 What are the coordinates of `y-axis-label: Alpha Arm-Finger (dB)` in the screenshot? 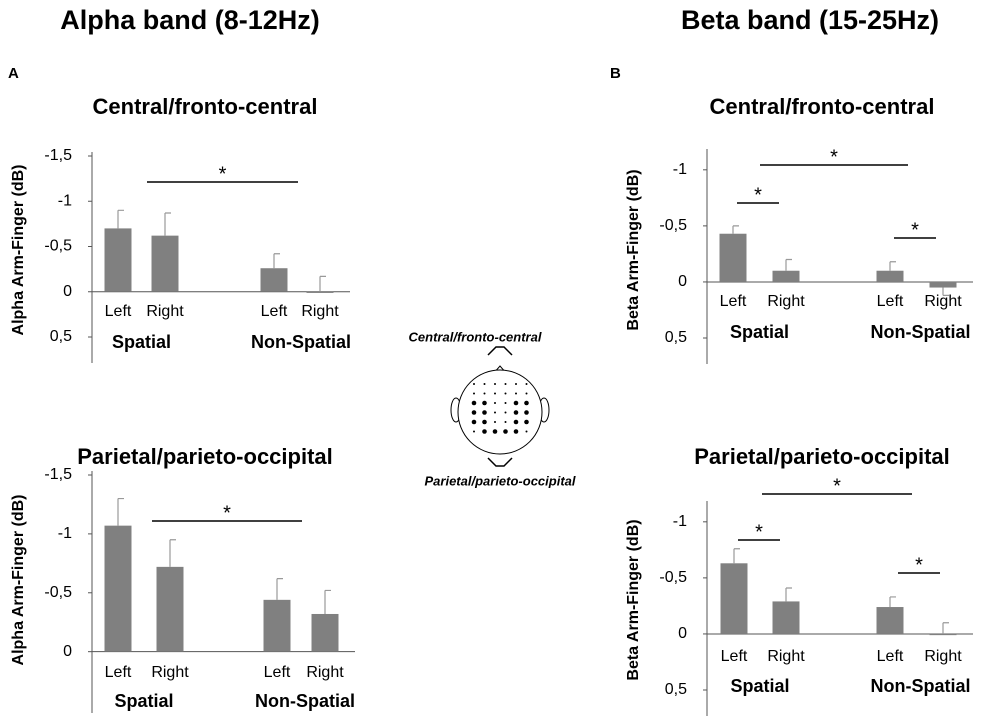 It's located at (18, 250).